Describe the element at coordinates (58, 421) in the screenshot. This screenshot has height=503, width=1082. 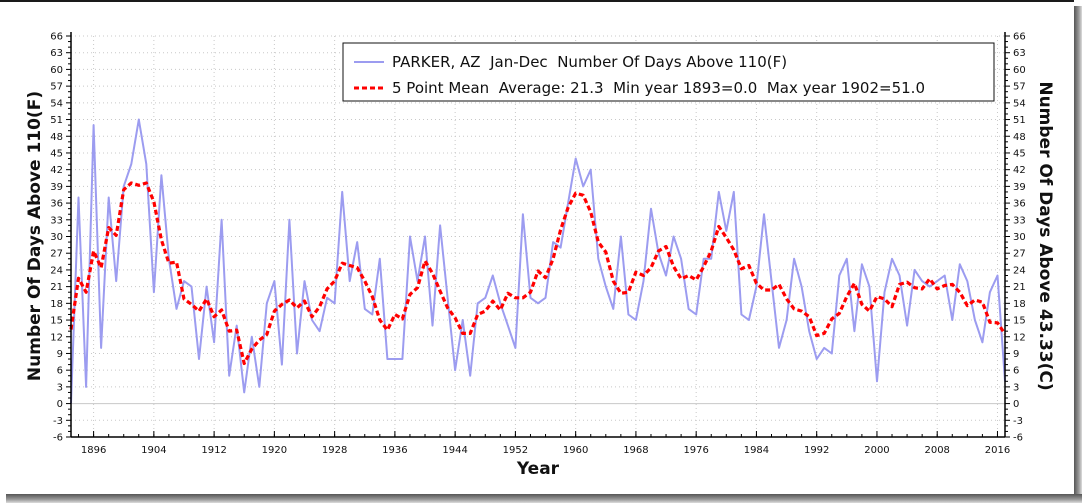
I see `y-tick-label-left: -3` at that location.